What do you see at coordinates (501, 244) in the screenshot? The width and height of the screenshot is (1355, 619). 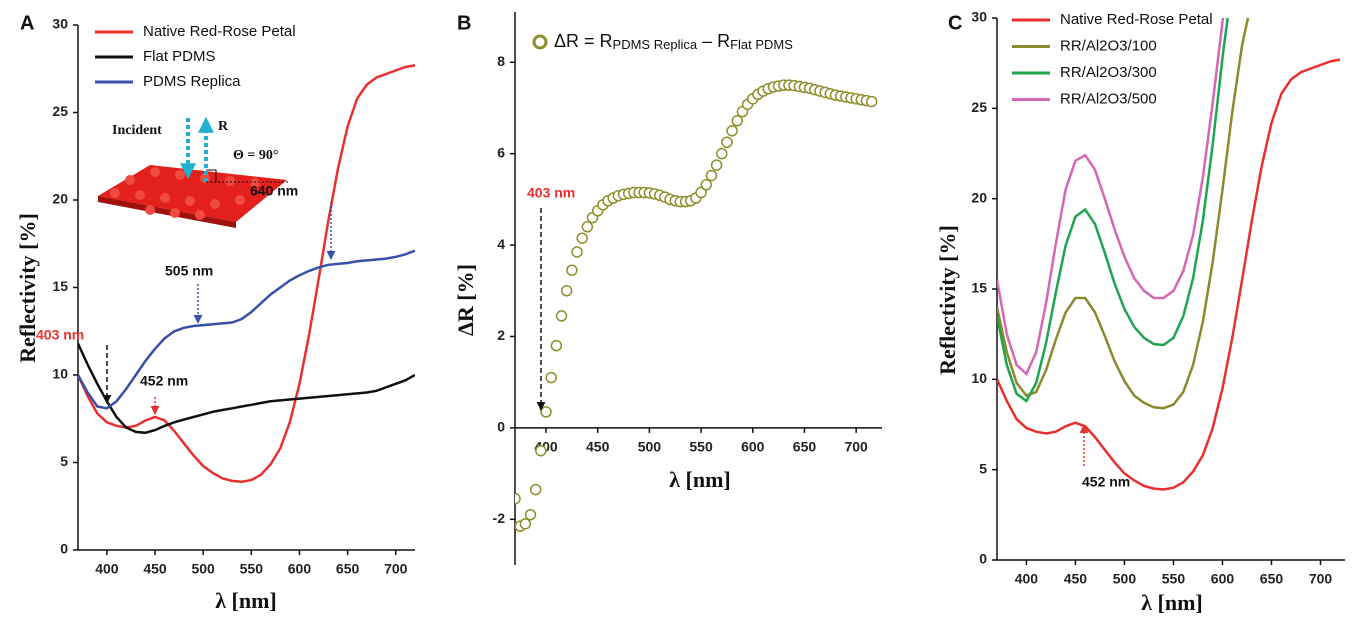 I see `y-tick-label: 4` at bounding box center [501, 244].